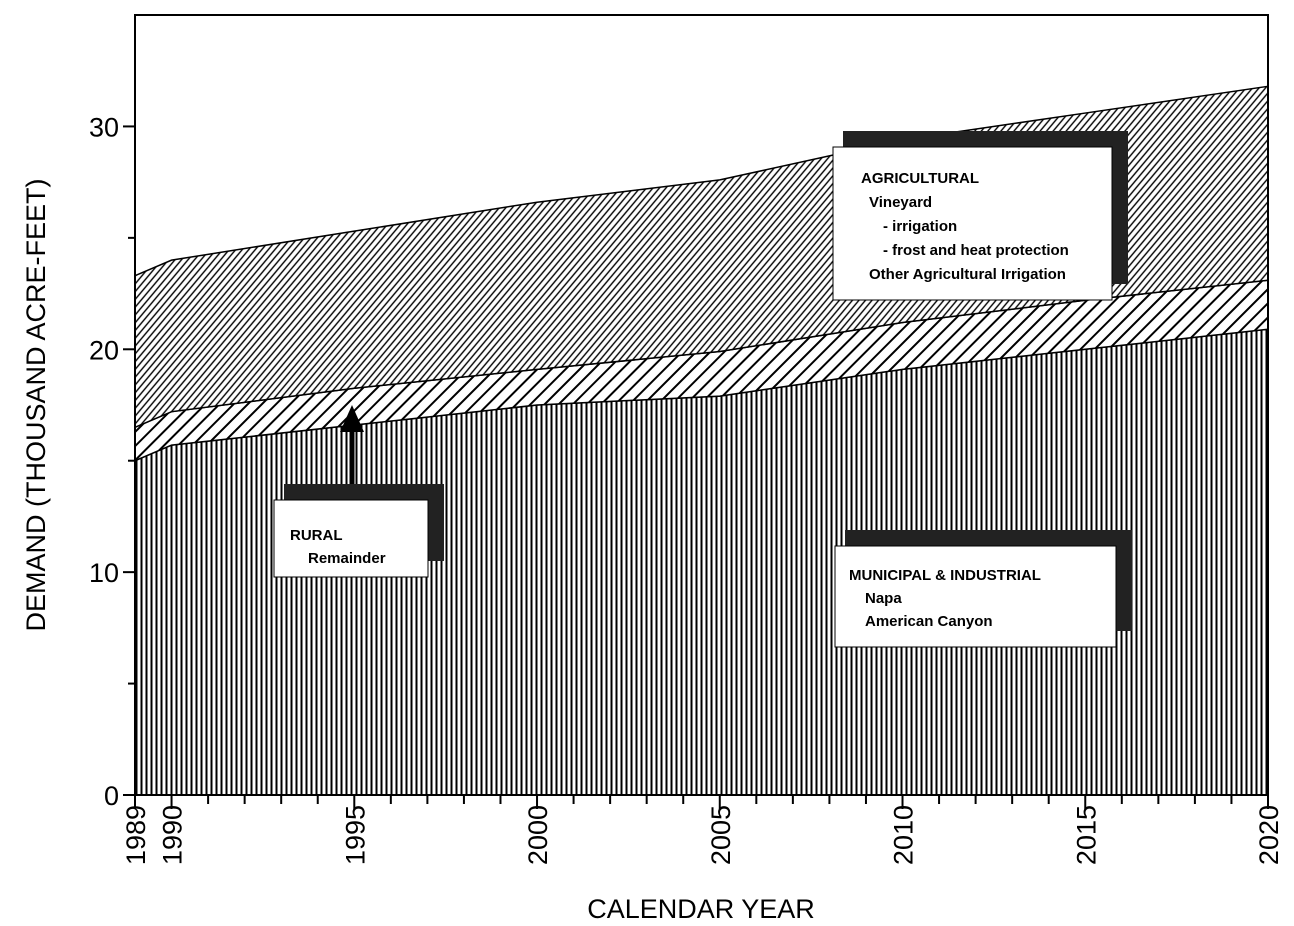 This screenshot has height=926, width=1294. Describe the element at coordinates (900, 202) in the screenshot. I see `annotation-text: Vineyard` at that location.